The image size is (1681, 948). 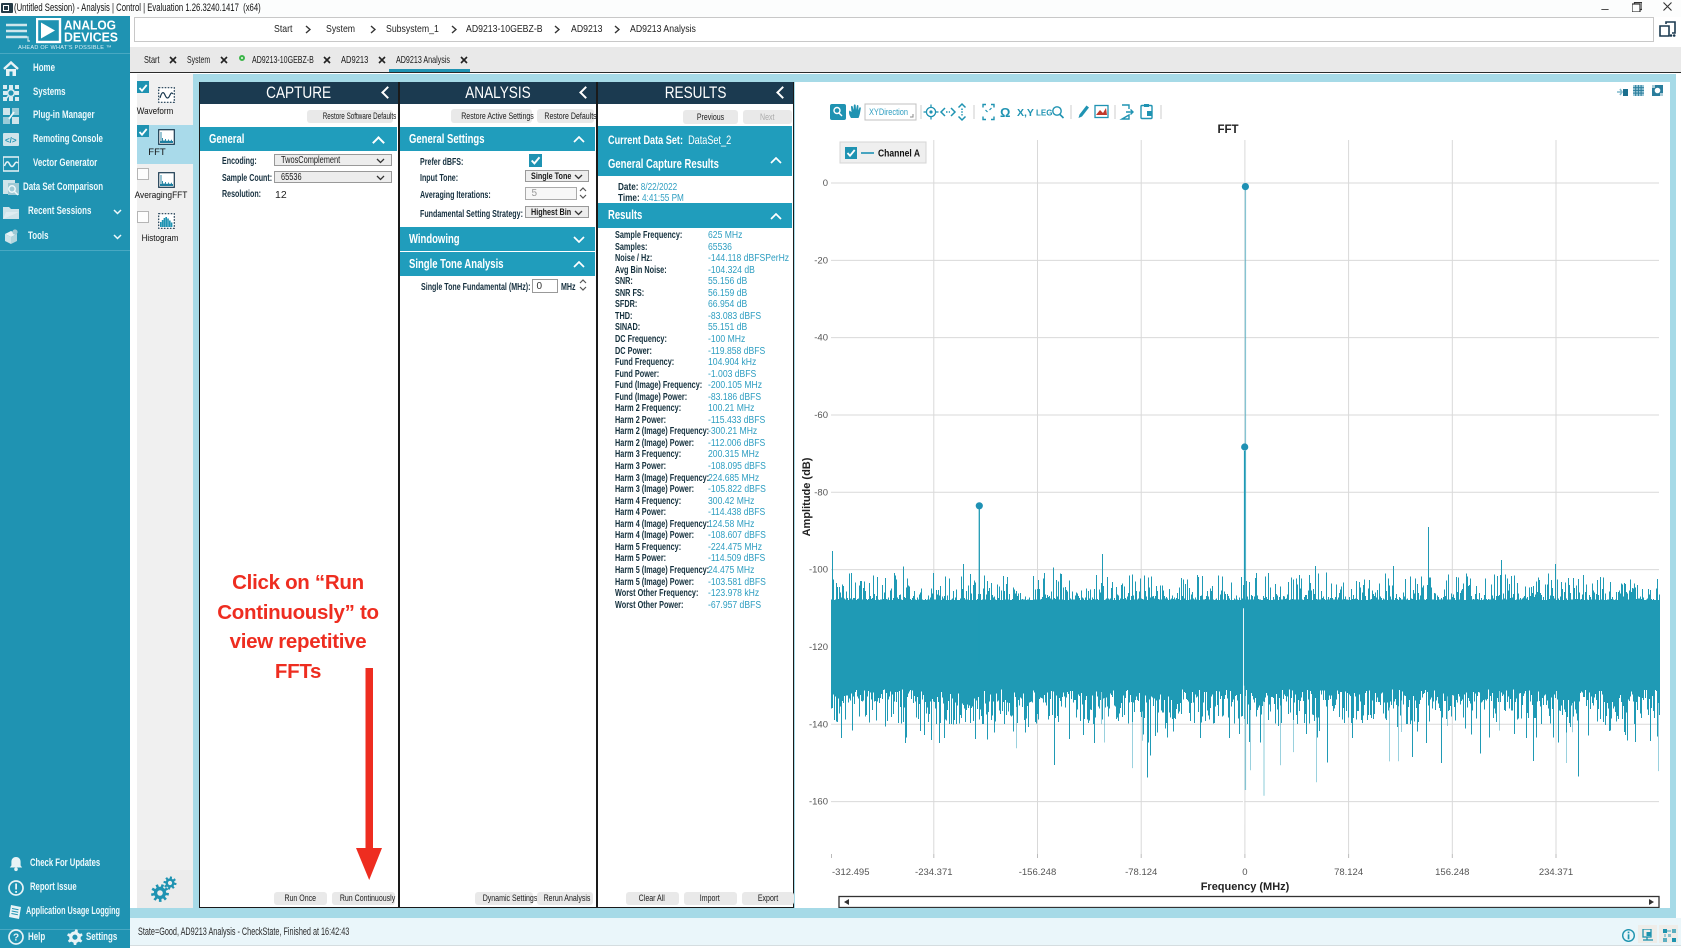 What do you see at coordinates (1038, 872) in the screenshot?
I see `svg-text: -156.248` at bounding box center [1038, 872].